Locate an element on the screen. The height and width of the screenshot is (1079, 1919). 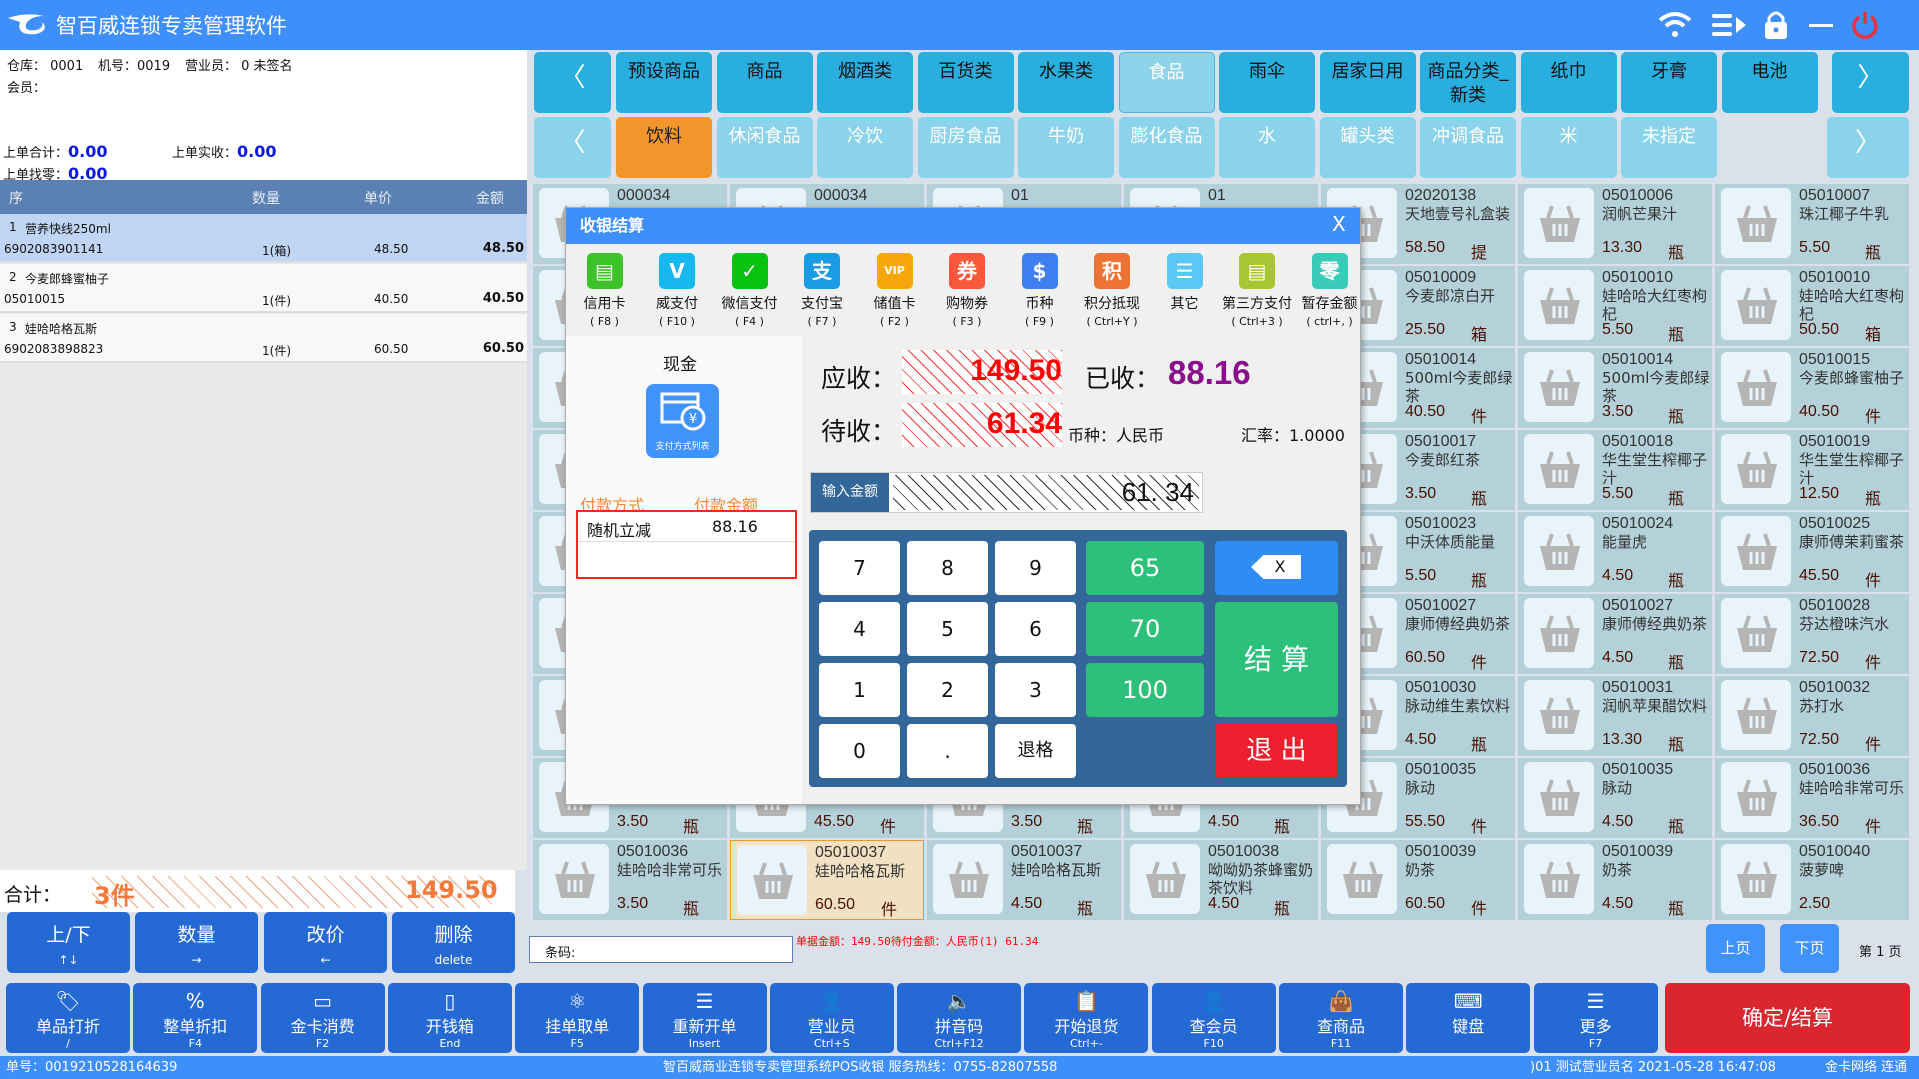
numpad-key: 9 is located at coordinates (1035, 568).